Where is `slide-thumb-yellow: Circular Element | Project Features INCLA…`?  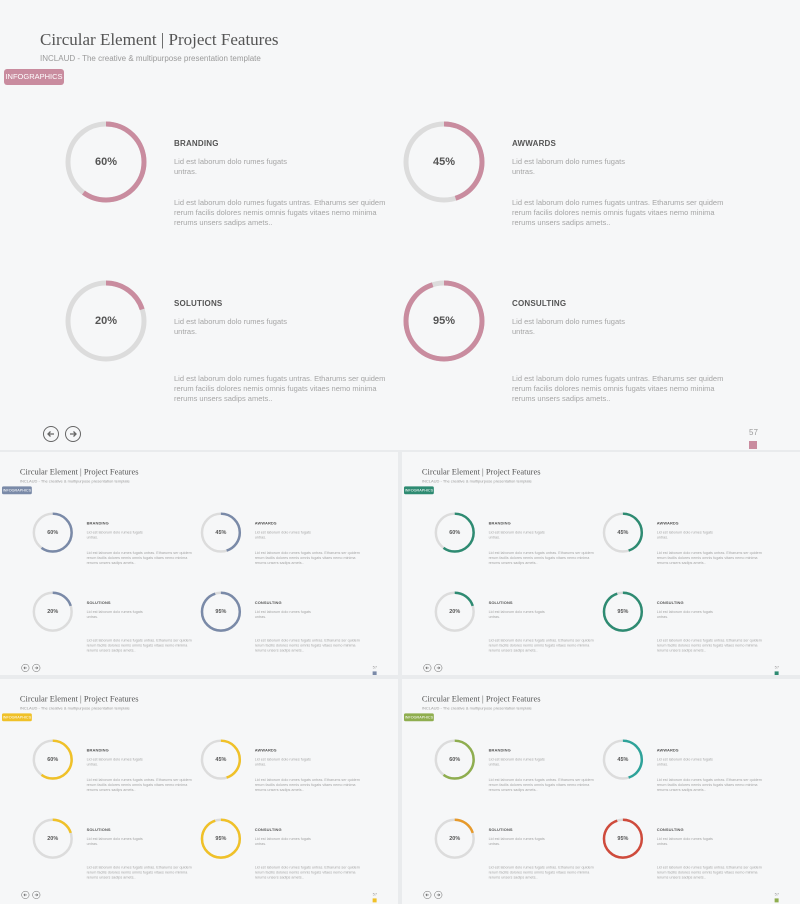 slide-thumb-yellow: Circular Element | Project Features INCLA… is located at coordinates (199, 791).